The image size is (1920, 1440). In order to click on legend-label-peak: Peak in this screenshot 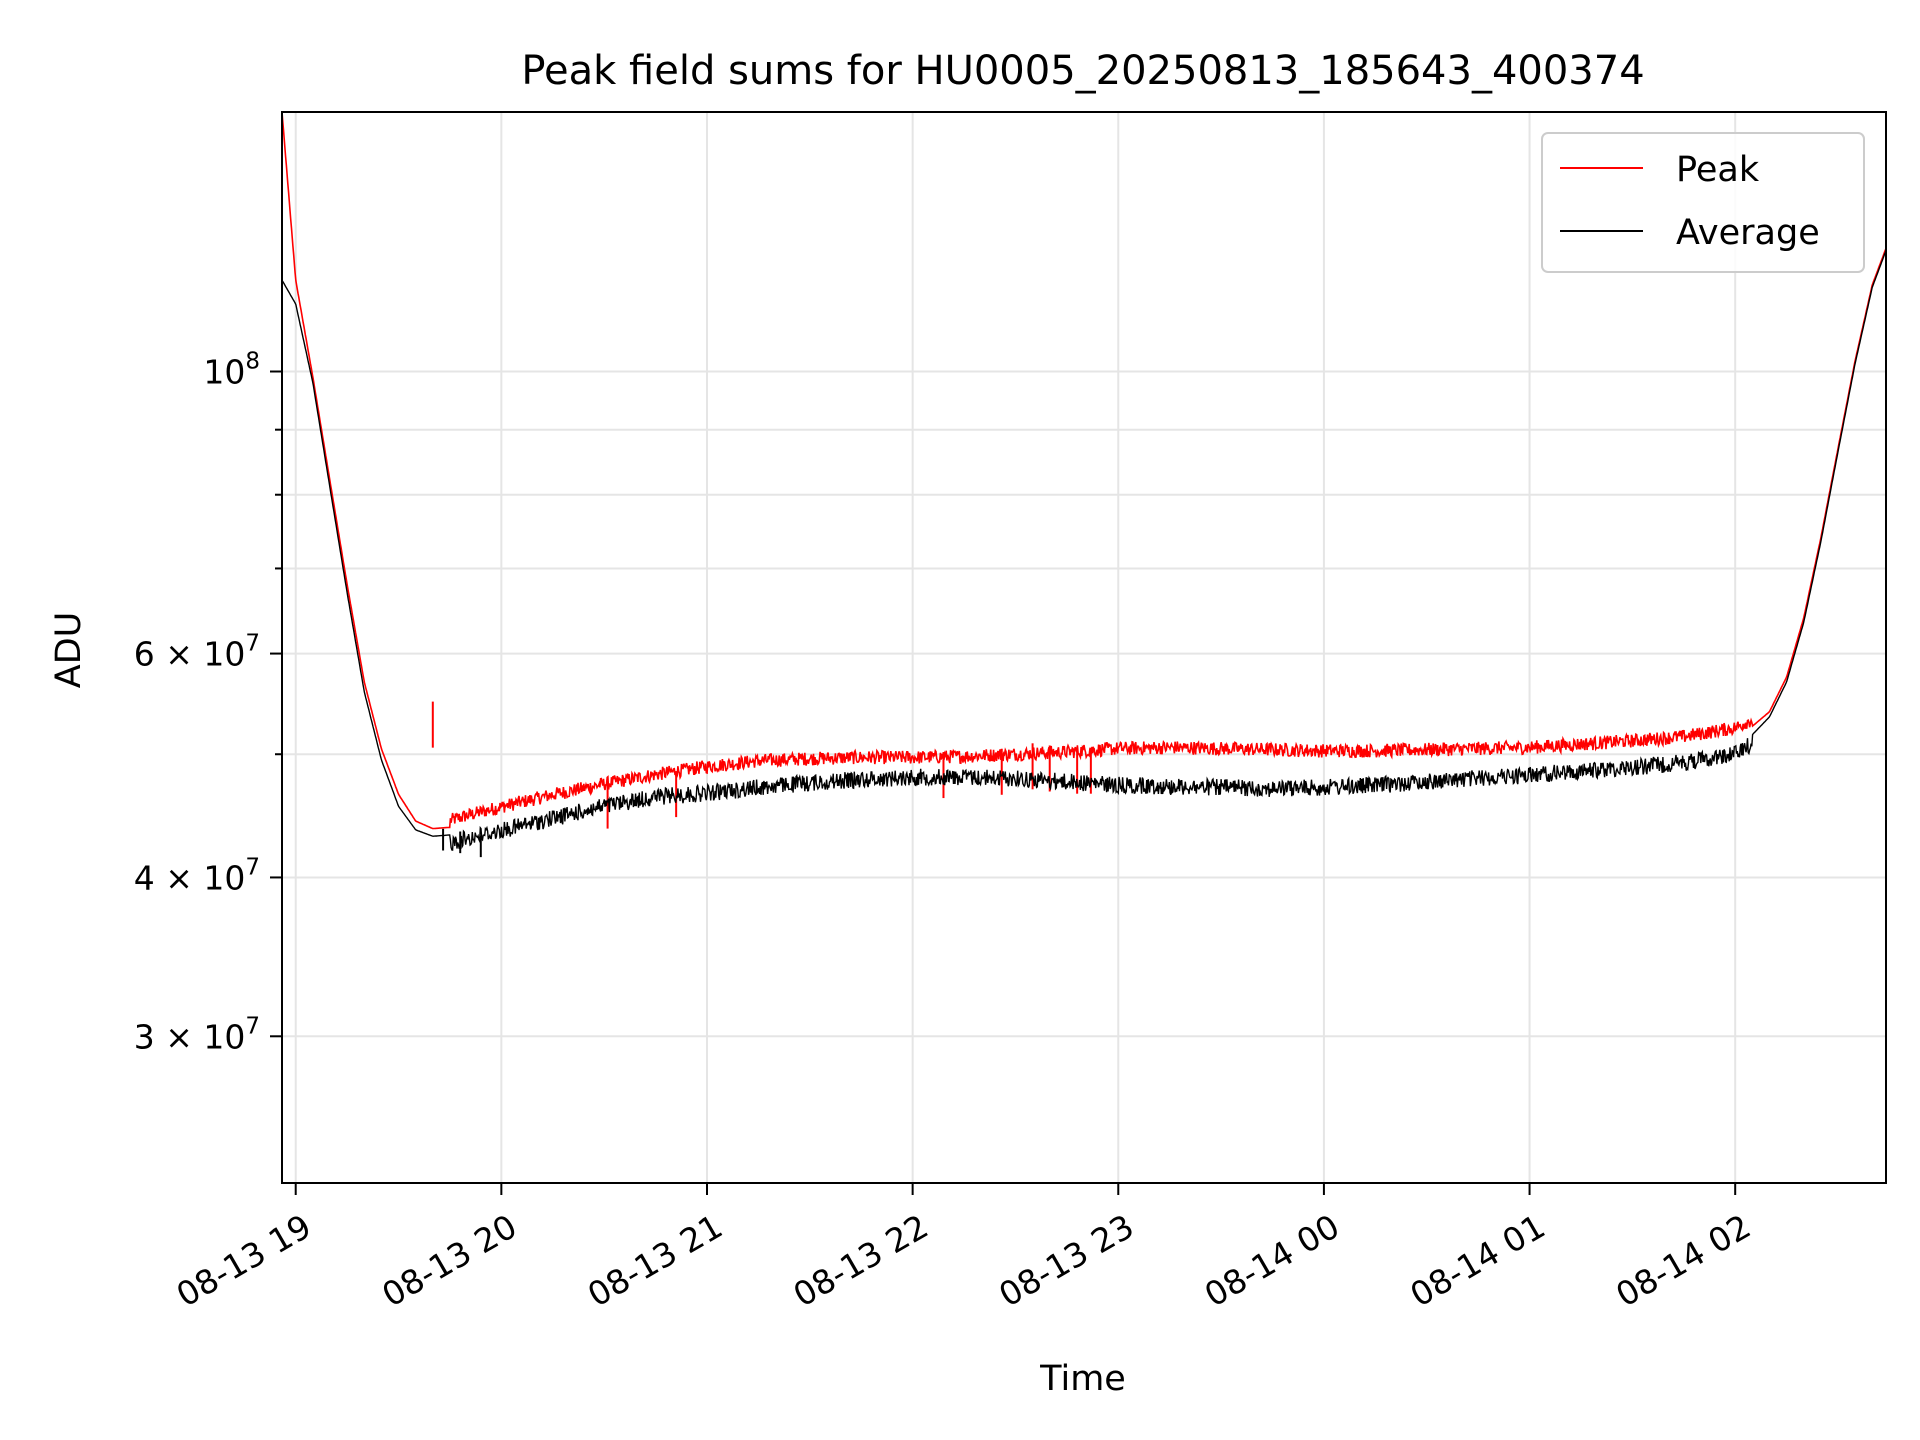, I will do `click(1718, 170)`.